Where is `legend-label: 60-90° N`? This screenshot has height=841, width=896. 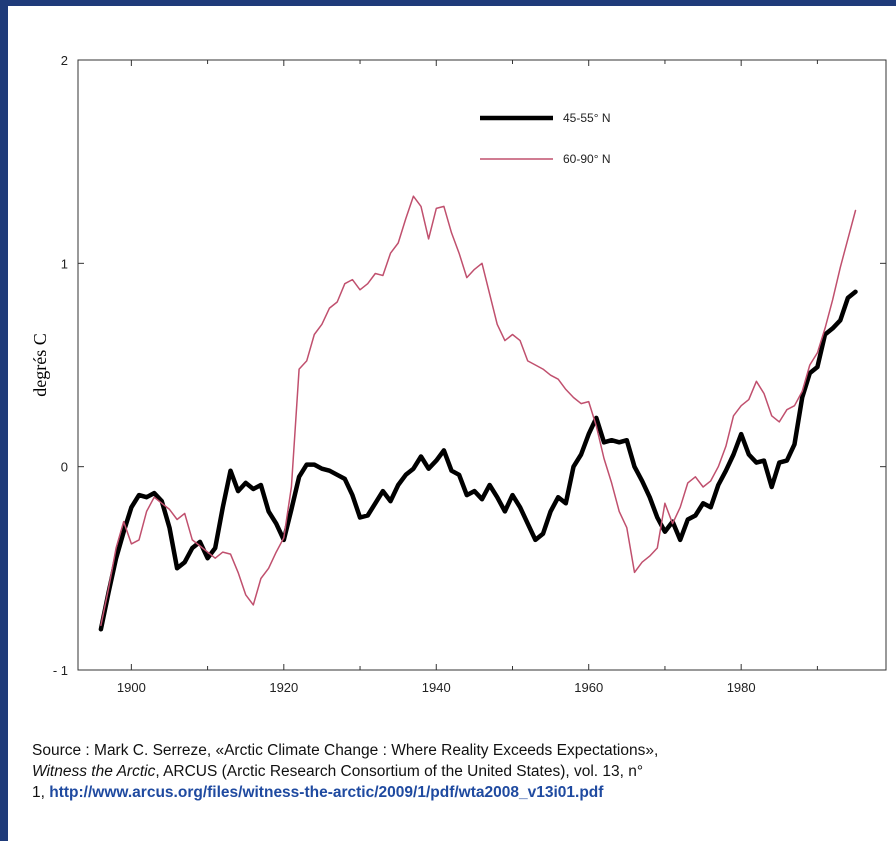 legend-label: 60-90° N is located at coordinates (587, 159).